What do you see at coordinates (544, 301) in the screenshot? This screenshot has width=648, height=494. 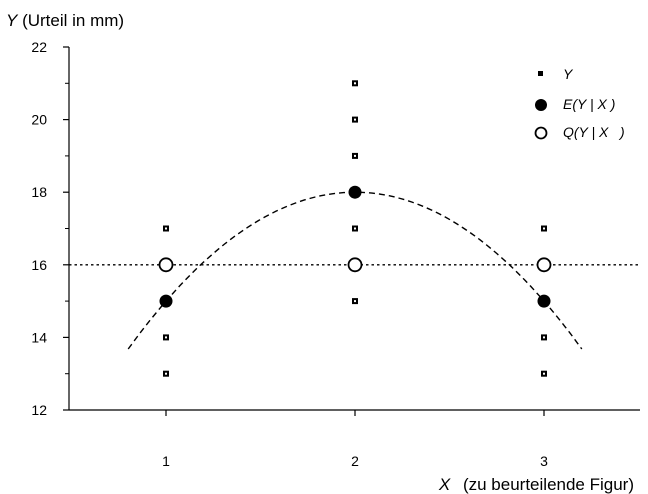 I see `point-expectation-x3-y15` at bounding box center [544, 301].